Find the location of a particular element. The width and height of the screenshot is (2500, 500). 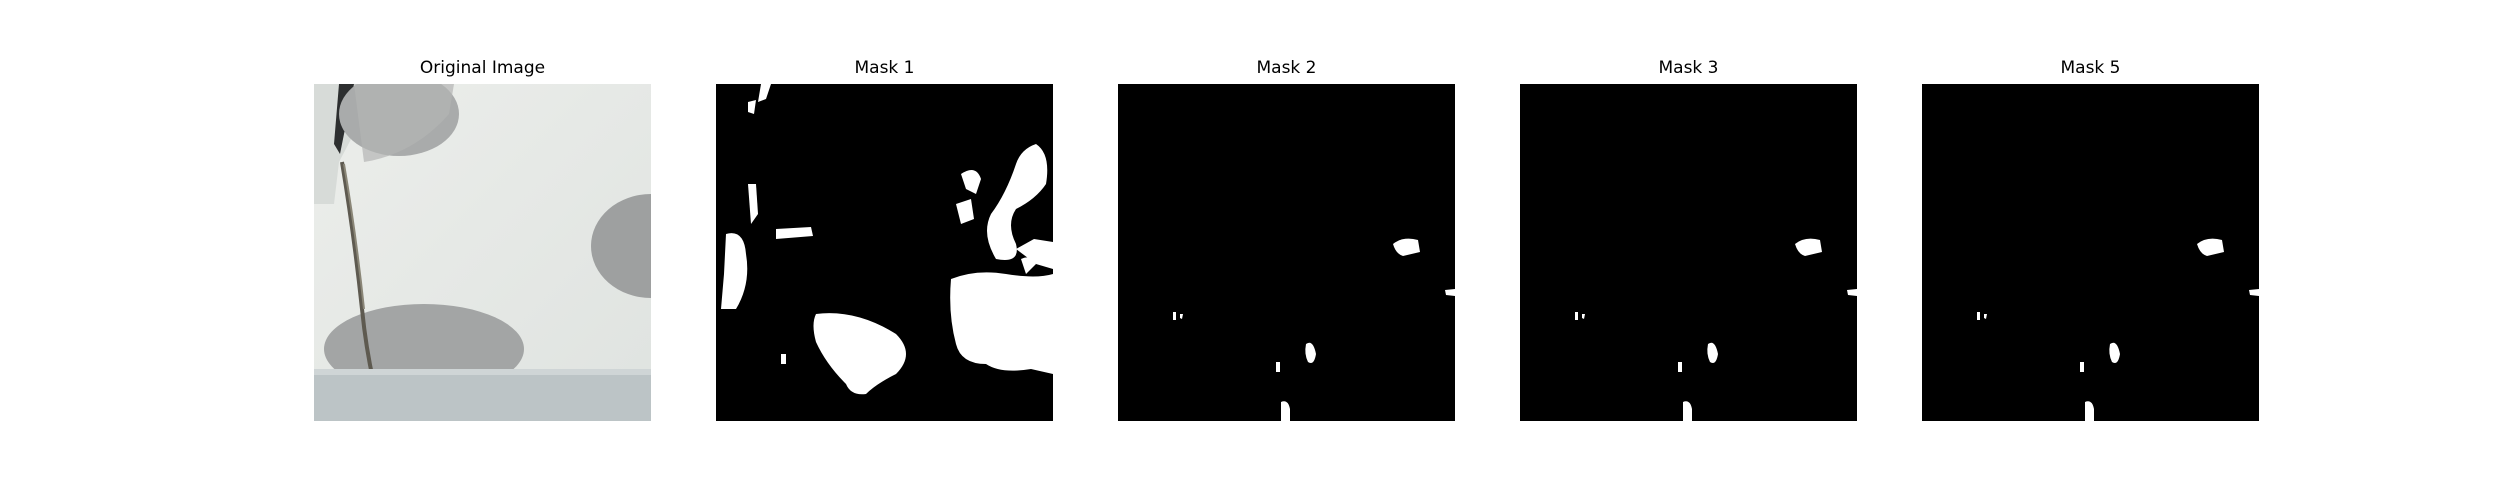

mask-2-image is located at coordinates (1286, 252).